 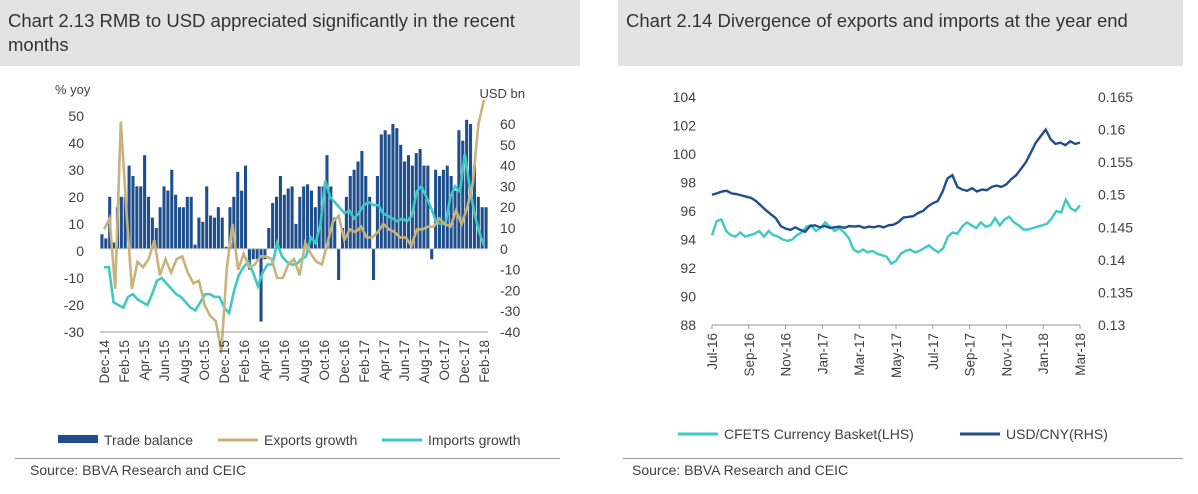 What do you see at coordinates (510, 270) in the screenshot?
I see `right-tick-label: -10` at bounding box center [510, 270].